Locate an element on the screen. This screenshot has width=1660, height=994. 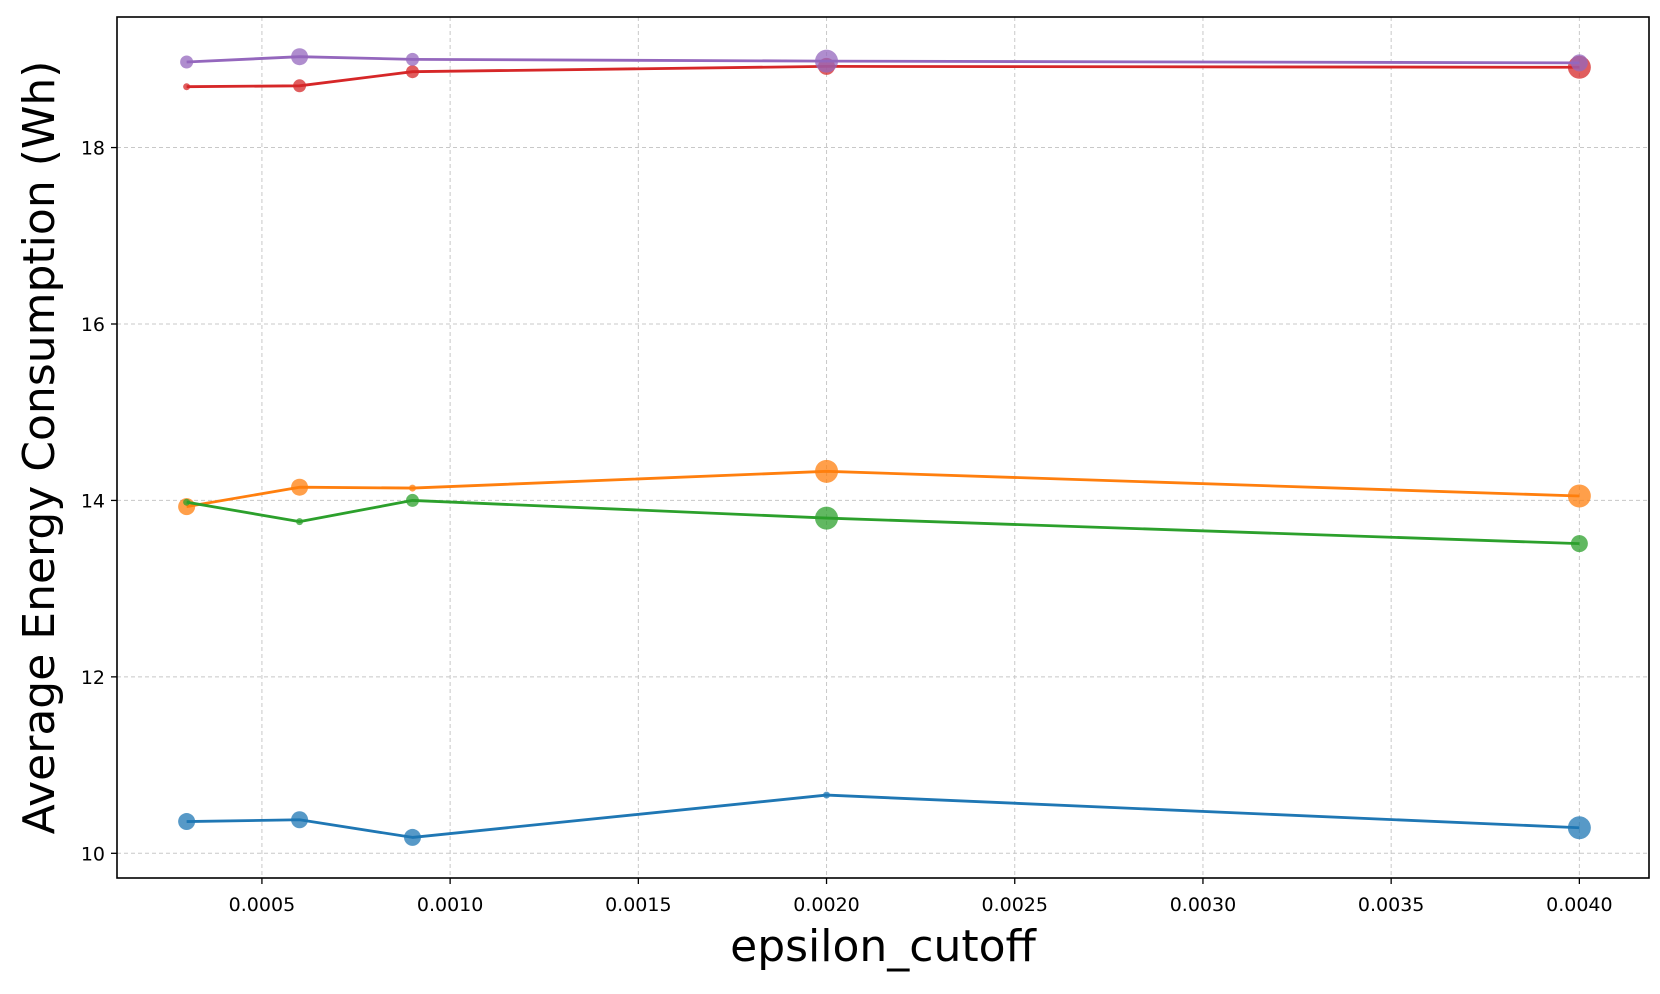
x-tick-label: 0.0015 is located at coordinates (638, 905).